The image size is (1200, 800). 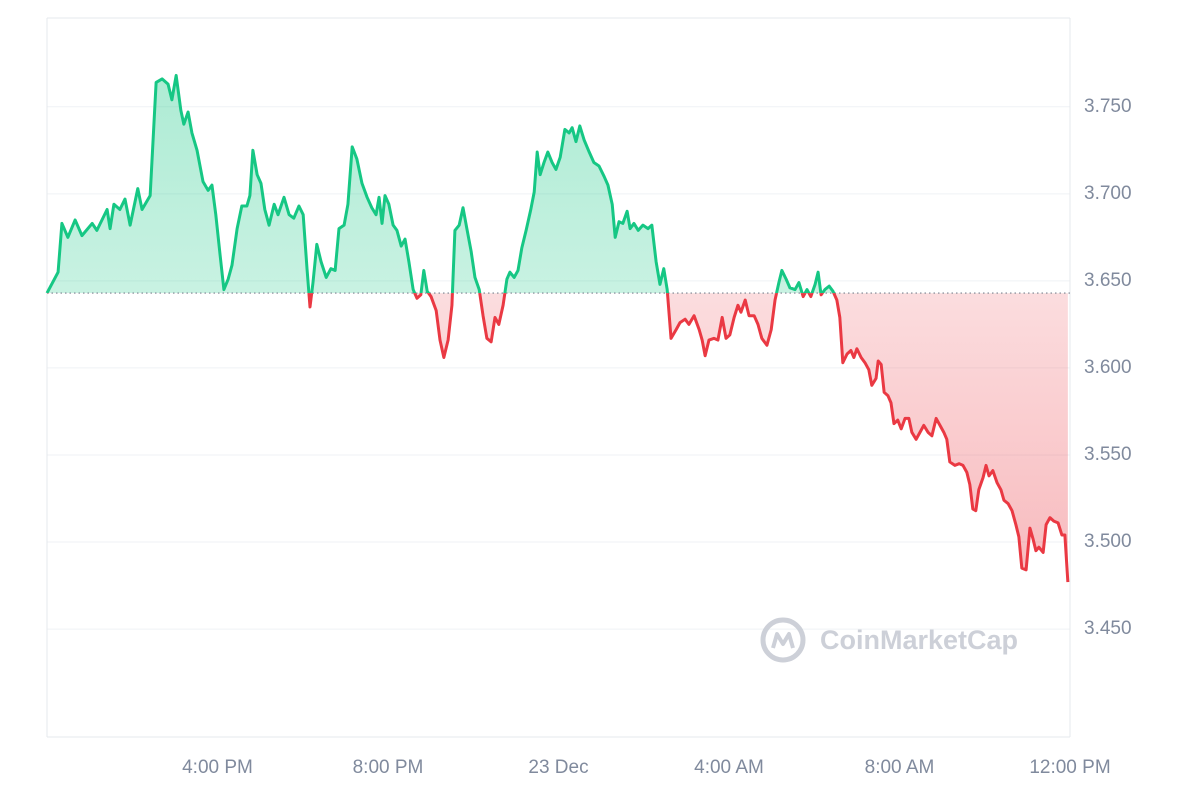 I want to click on y-tick-label: 3.550, so click(x=1108, y=454).